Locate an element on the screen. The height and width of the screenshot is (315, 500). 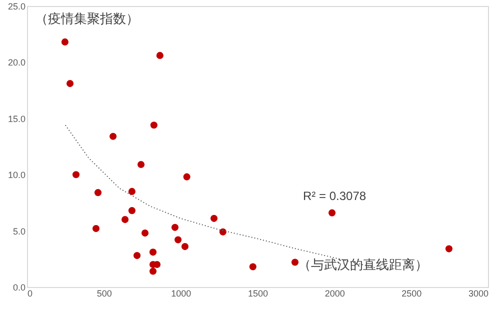
y-tick-label: 0.0 is located at coordinates (19, 287).